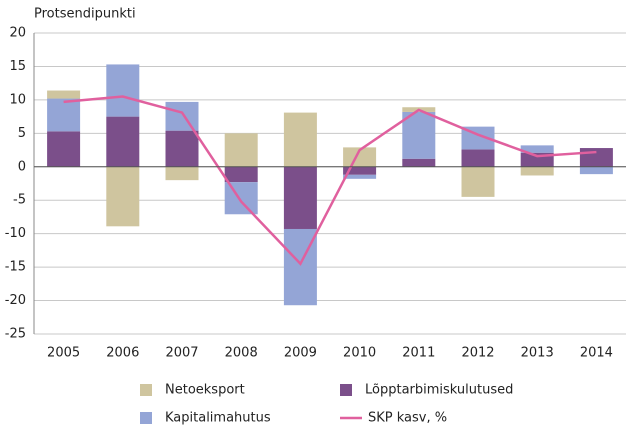 This screenshot has width=627, height=434. I want to click on y-axis-title: Protsendipunkti, so click(85, 14).